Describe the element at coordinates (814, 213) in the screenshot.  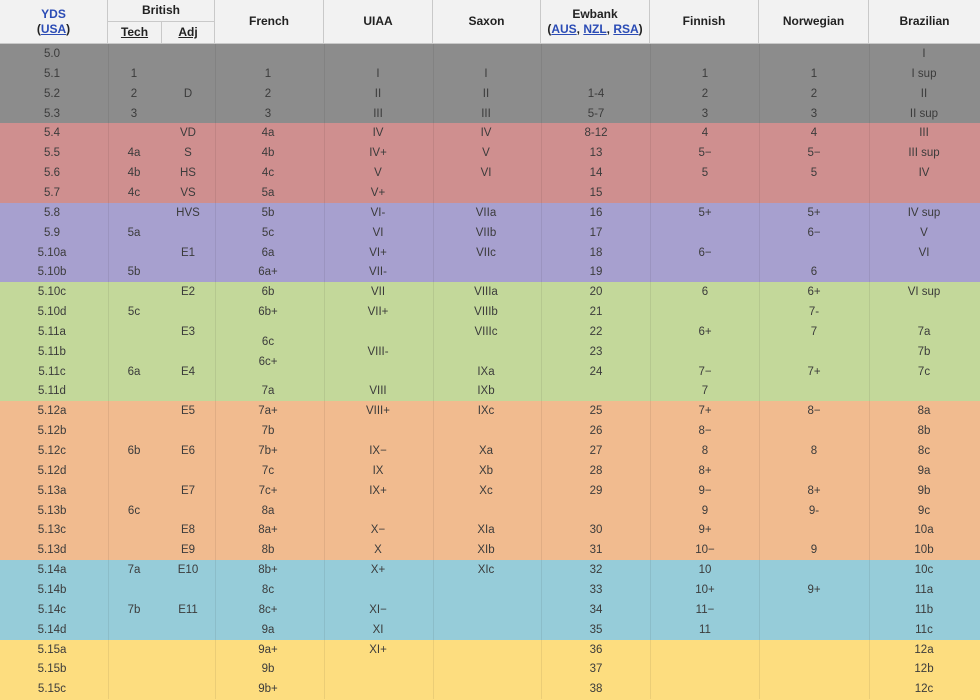
I see `cell-norwegian: 5+` at that location.